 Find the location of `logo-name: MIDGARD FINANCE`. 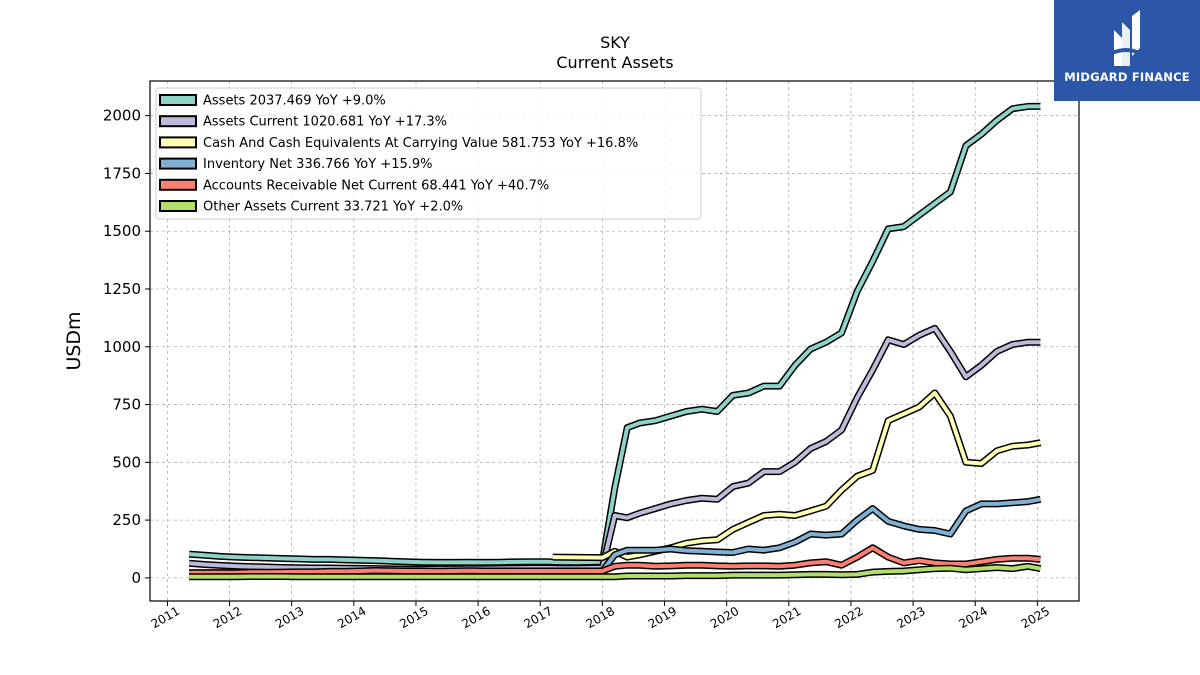

logo-name: MIDGARD FINANCE is located at coordinates (1127, 77).